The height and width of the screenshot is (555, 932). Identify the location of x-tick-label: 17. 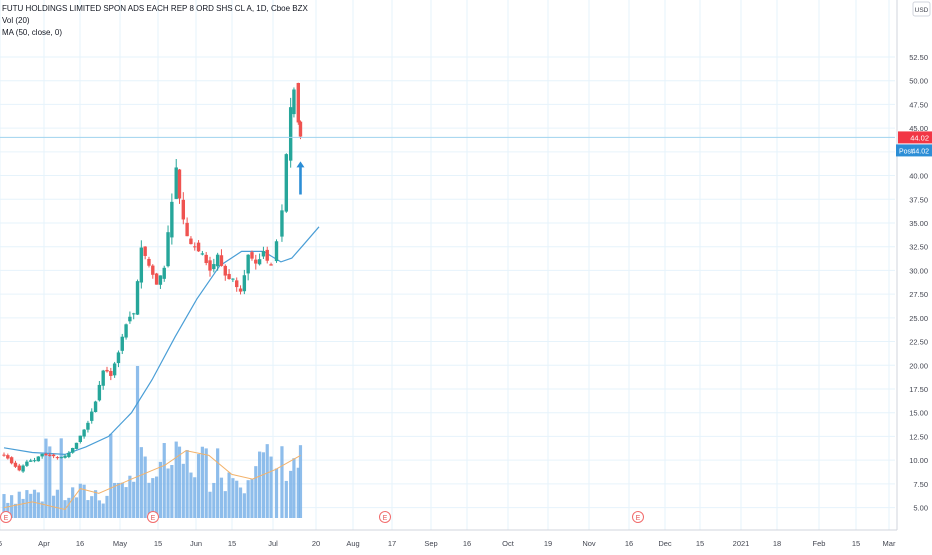
(392, 543).